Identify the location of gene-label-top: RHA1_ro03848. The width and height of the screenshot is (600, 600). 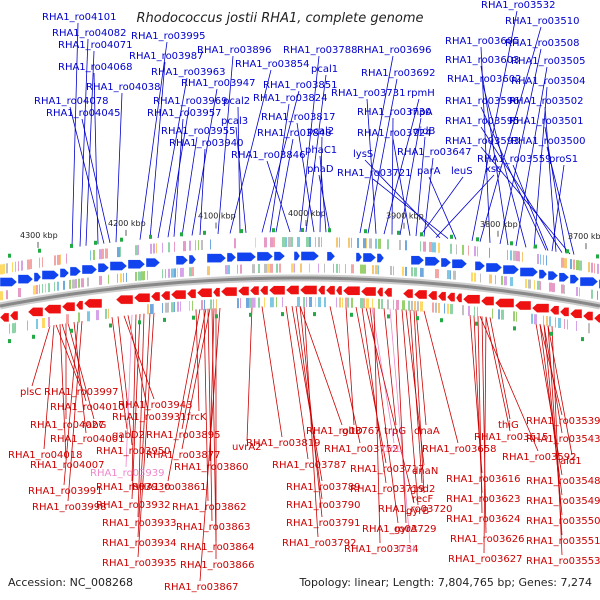
(294, 133).